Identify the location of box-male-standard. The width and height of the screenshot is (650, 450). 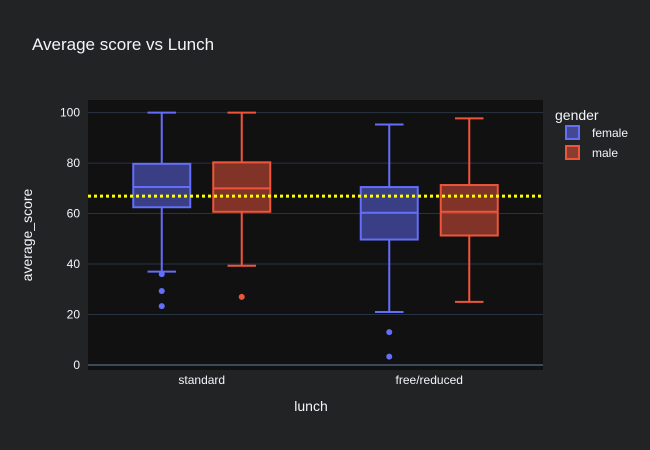
(242, 205).